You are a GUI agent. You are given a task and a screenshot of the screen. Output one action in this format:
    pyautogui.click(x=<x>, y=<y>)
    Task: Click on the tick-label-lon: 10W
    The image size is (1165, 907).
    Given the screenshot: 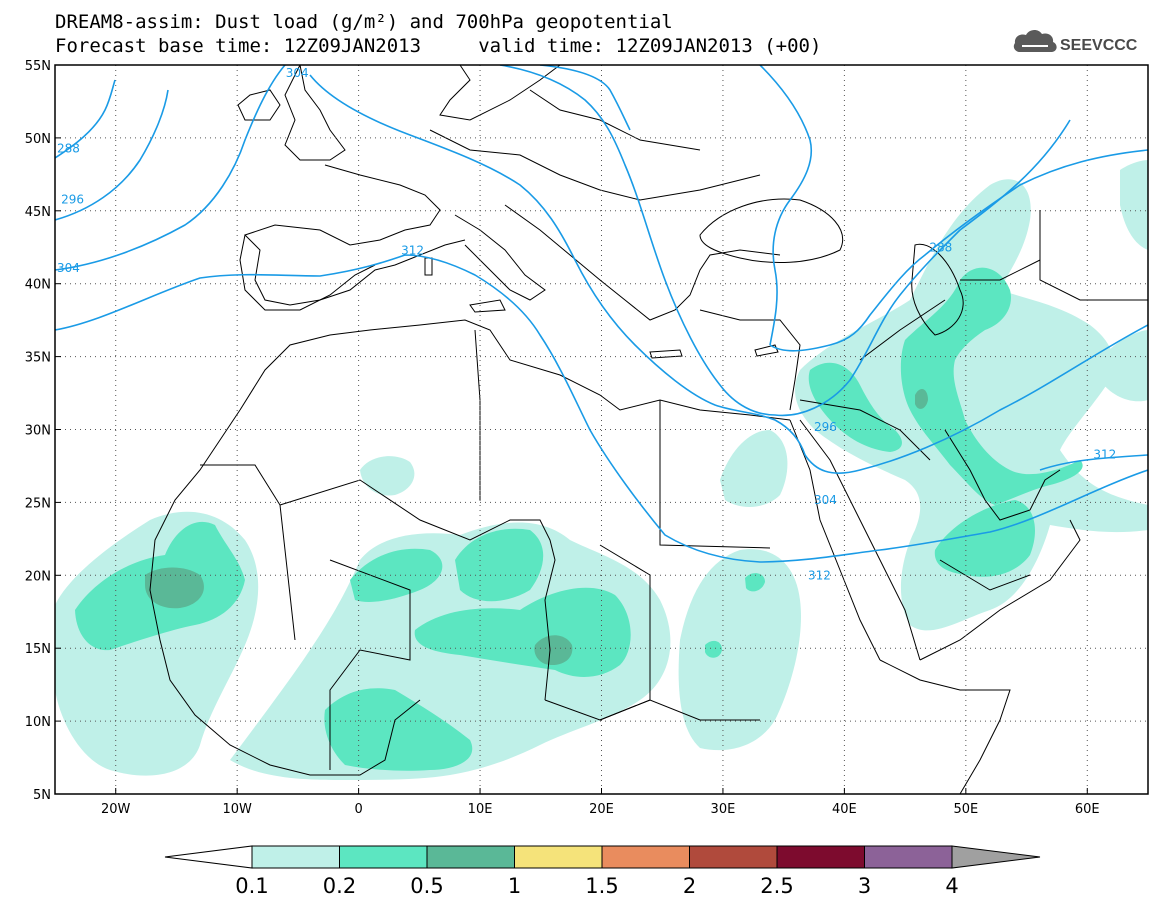 What is the action you would take?
    pyautogui.click(x=237, y=809)
    